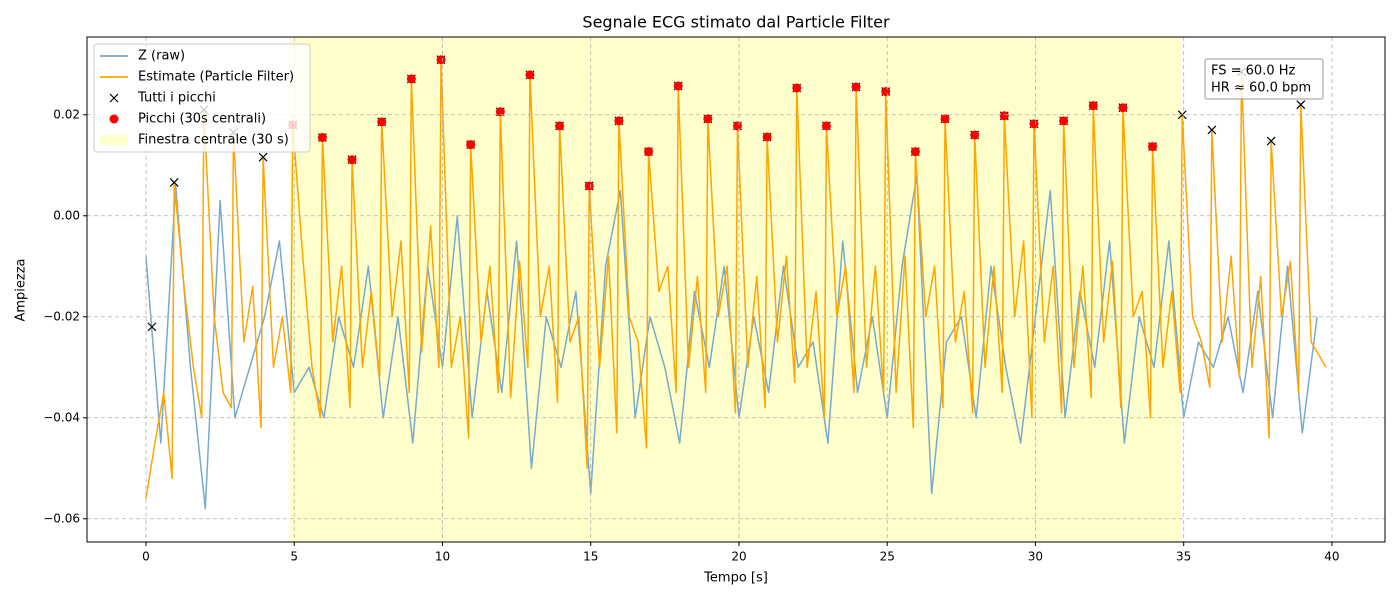  Describe the element at coordinates (202, 119) in the screenshot. I see `legend-label: Picchi (30s centrali)` at that location.